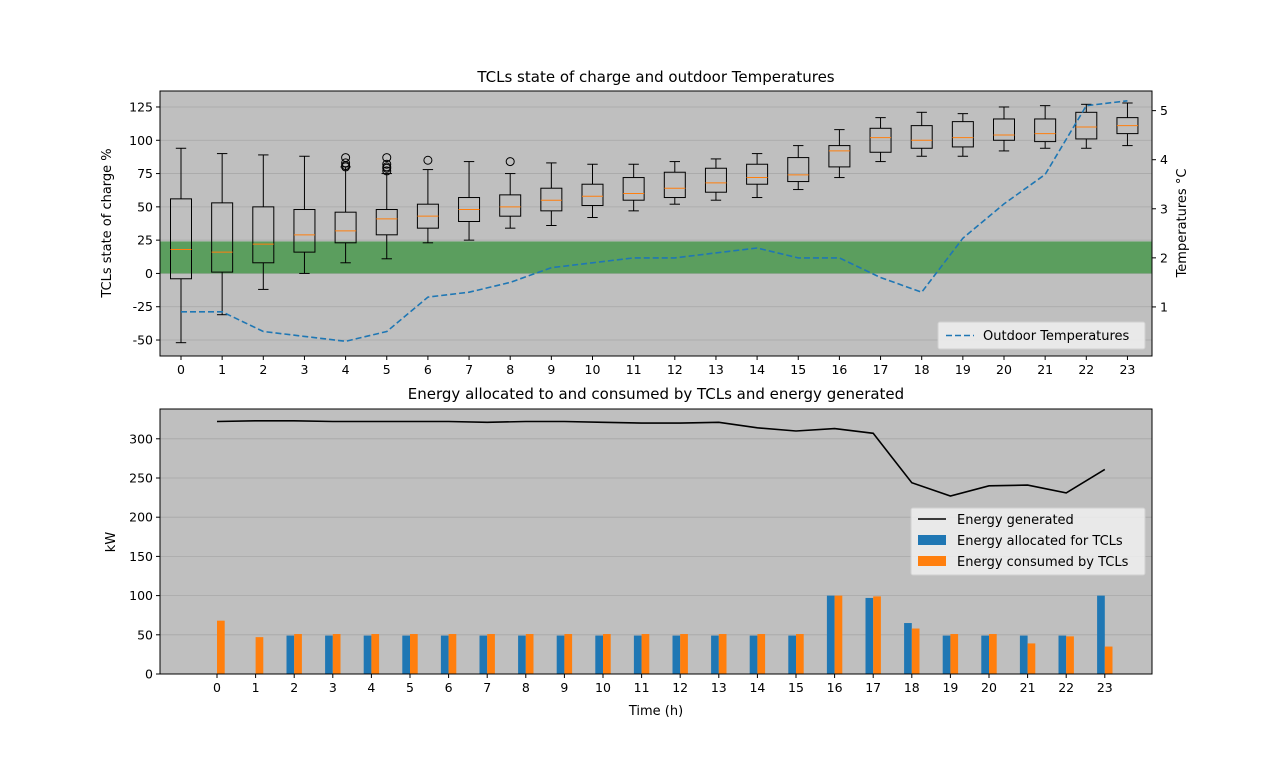  What do you see at coordinates (1164, 306) in the screenshot?
I see `y2-tick-label: 1` at bounding box center [1164, 306].